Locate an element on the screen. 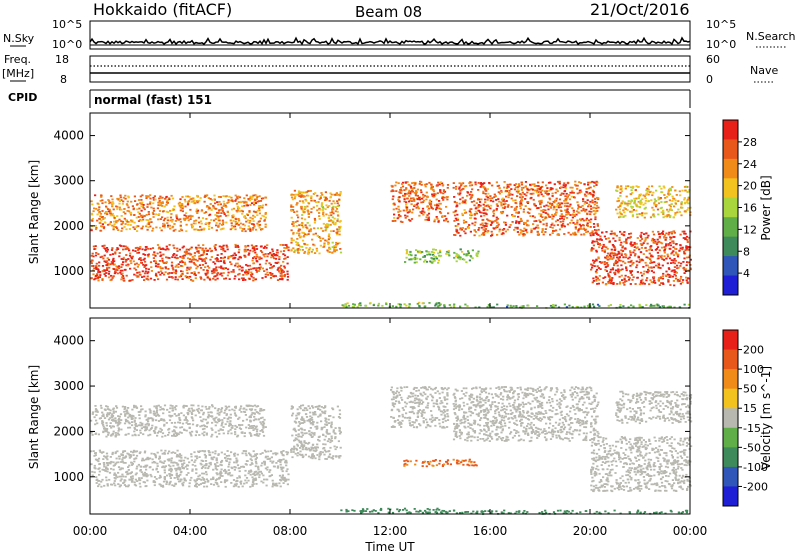 The height and width of the screenshot is (558, 800). colorbar-segment is located at coordinates (730, 130).